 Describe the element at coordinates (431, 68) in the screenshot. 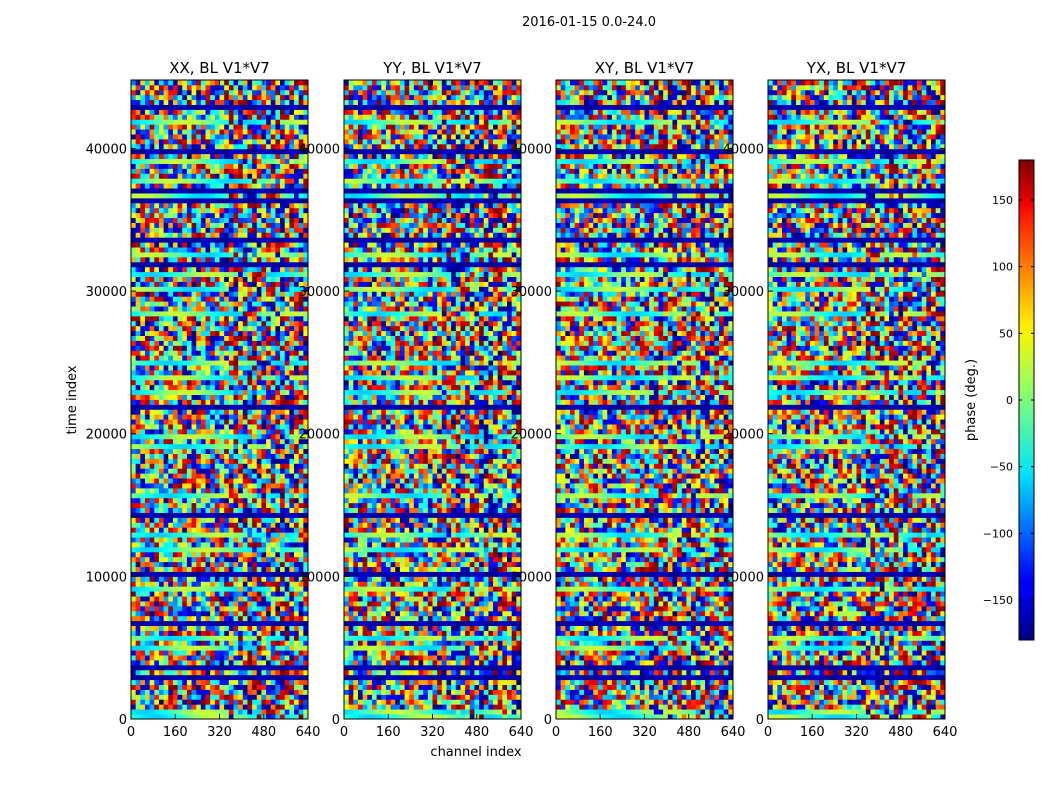

I see `panel-title: YY, BL V1*V7` at that location.